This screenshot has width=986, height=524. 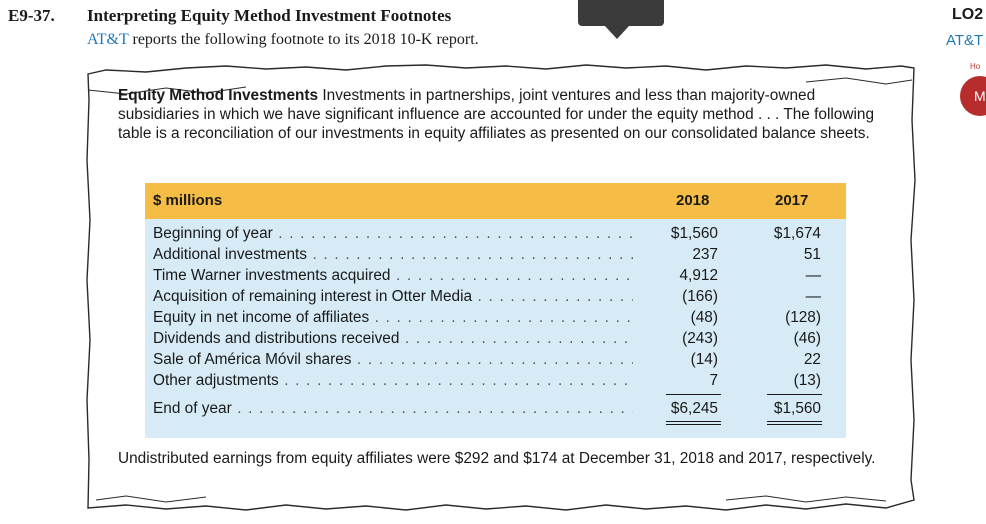 I want to click on row-label: Sale of América Móvil shares, so click(x=252, y=359).